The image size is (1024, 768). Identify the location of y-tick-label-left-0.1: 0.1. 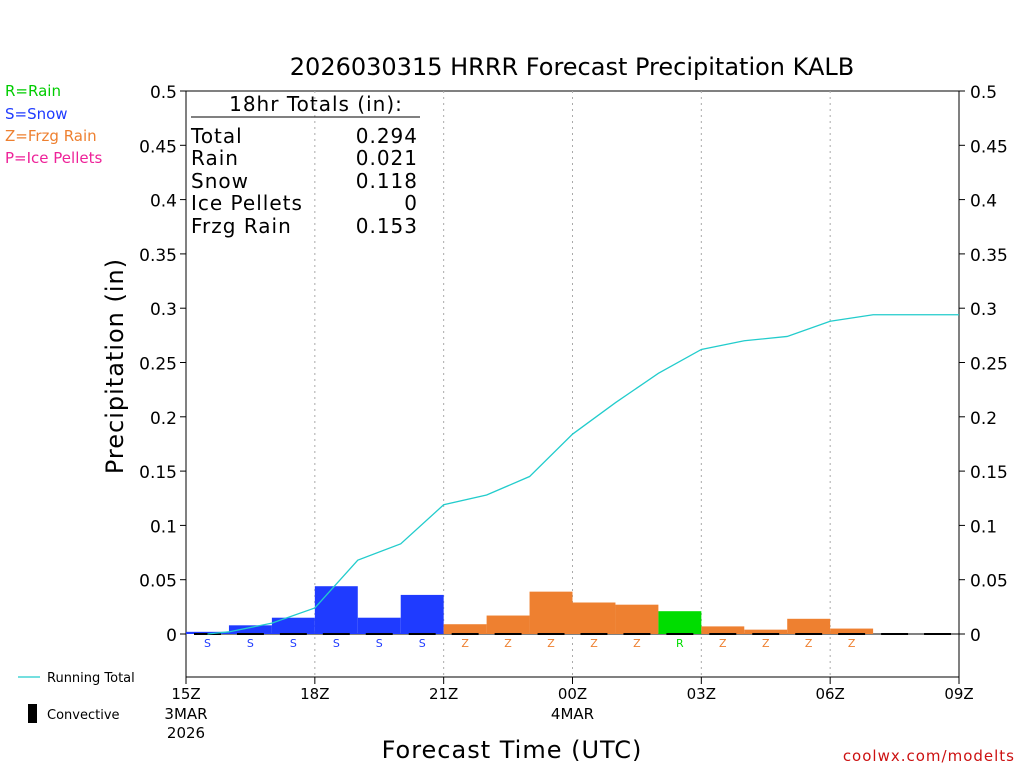
(163, 527).